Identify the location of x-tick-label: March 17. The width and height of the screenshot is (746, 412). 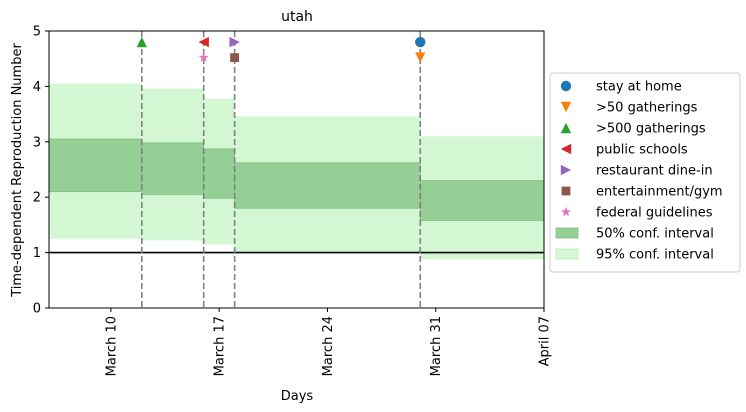
(220, 346).